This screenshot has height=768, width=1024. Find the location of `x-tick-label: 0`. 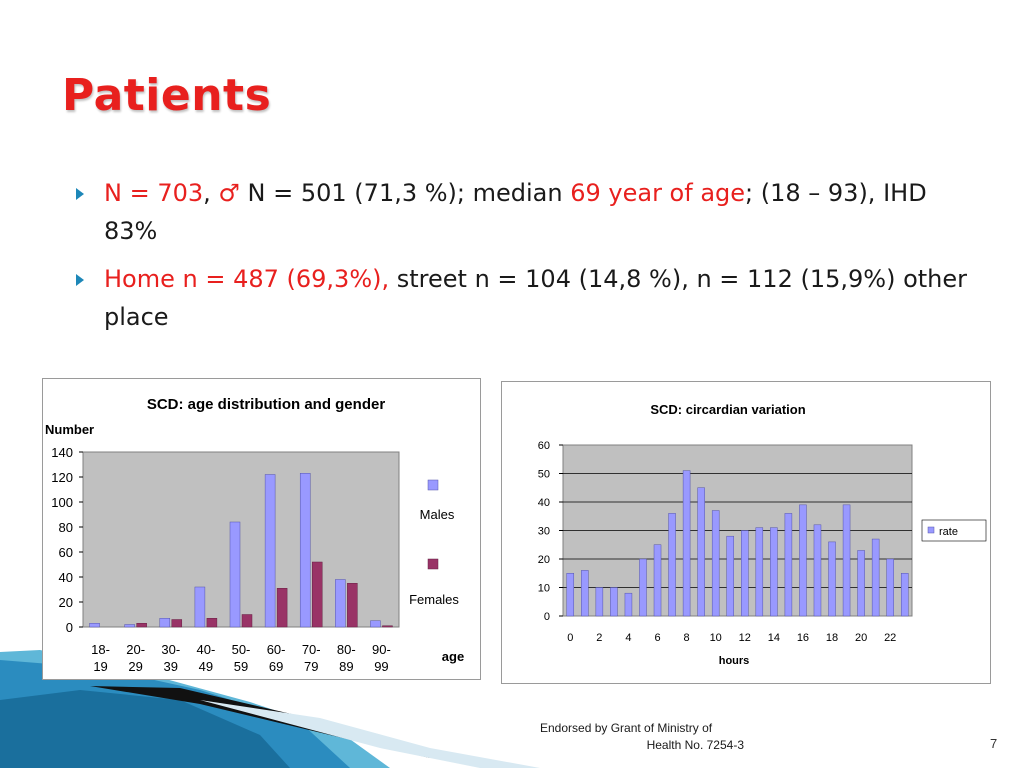

x-tick-label: 0 is located at coordinates (570, 638).